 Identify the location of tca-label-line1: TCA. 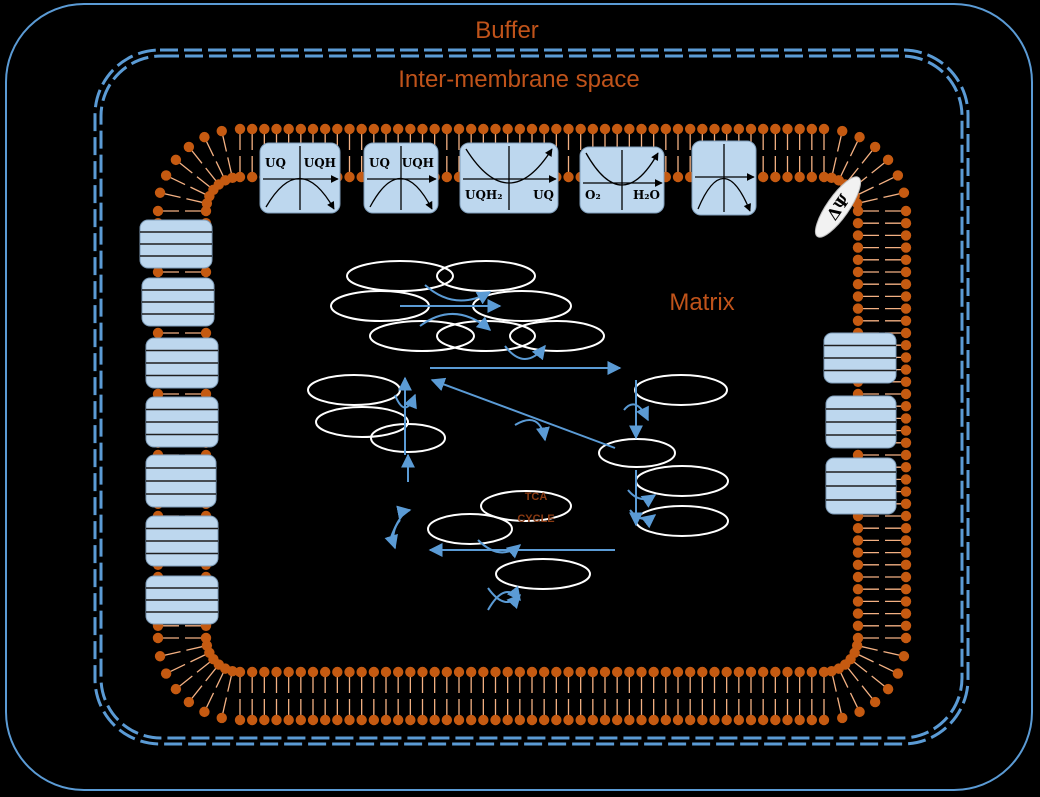
(536, 497).